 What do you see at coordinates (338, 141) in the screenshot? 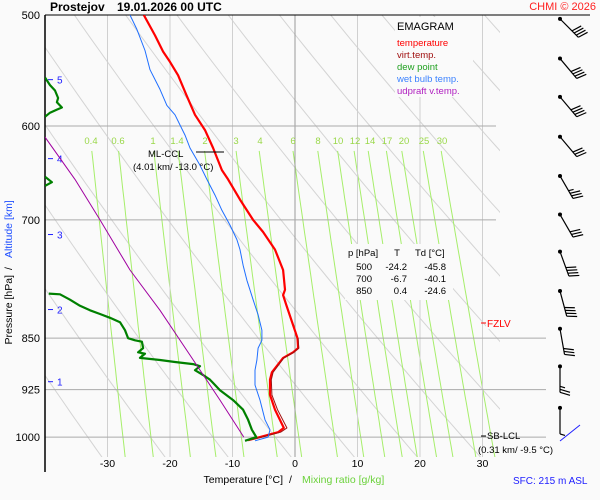
I see `mixing-ratio-label: 10` at bounding box center [338, 141].